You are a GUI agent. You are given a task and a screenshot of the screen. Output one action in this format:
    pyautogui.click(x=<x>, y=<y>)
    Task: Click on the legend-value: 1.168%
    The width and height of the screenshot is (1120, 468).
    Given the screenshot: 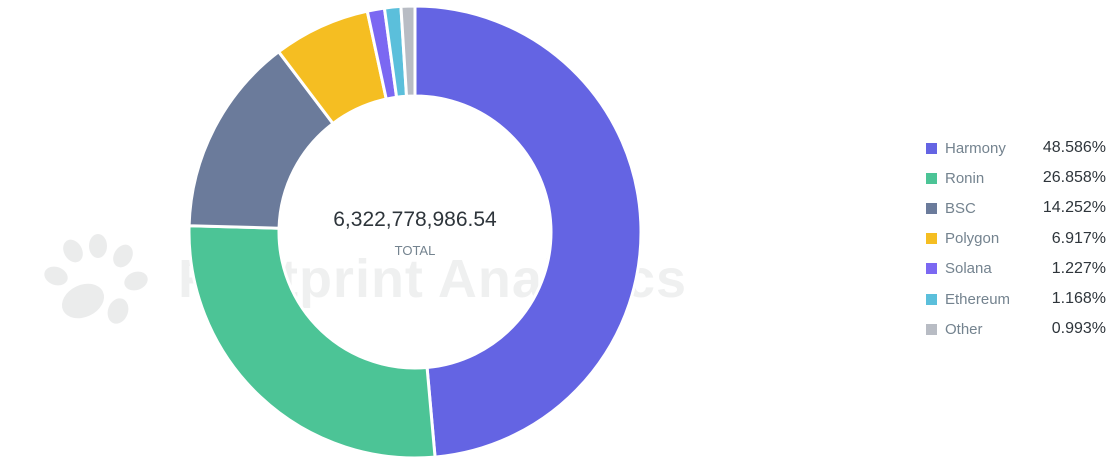 What is the action you would take?
    pyautogui.click(x=1078, y=299)
    